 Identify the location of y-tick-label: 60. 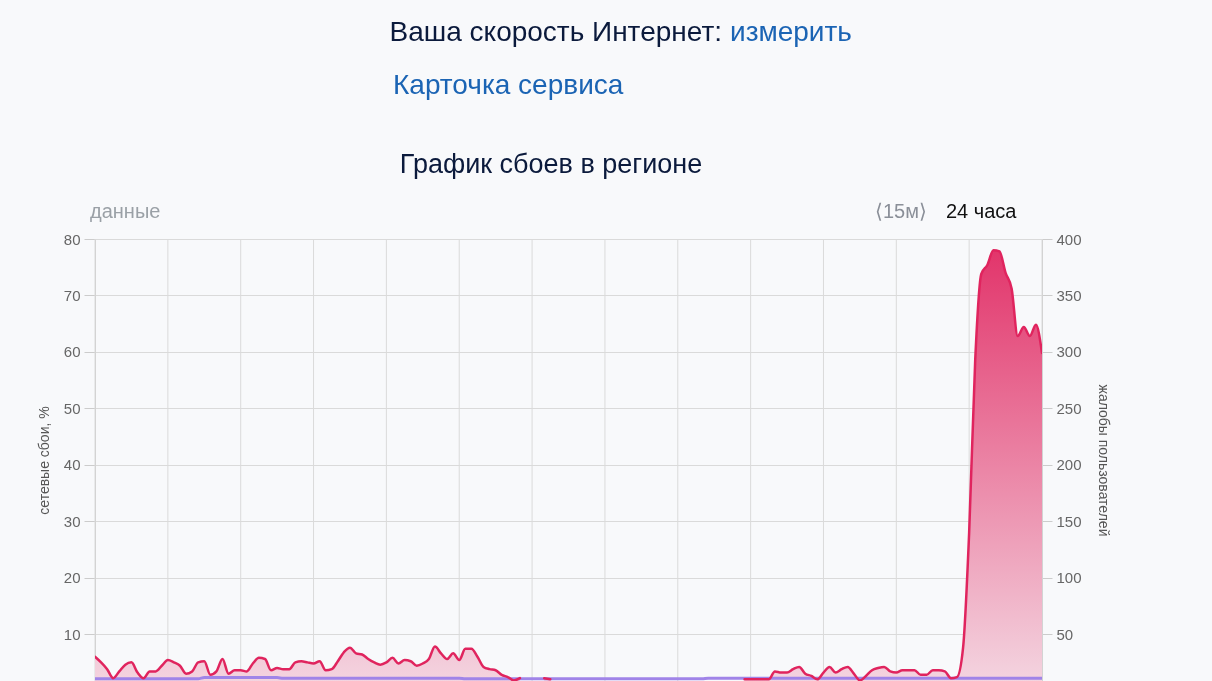
(72, 352).